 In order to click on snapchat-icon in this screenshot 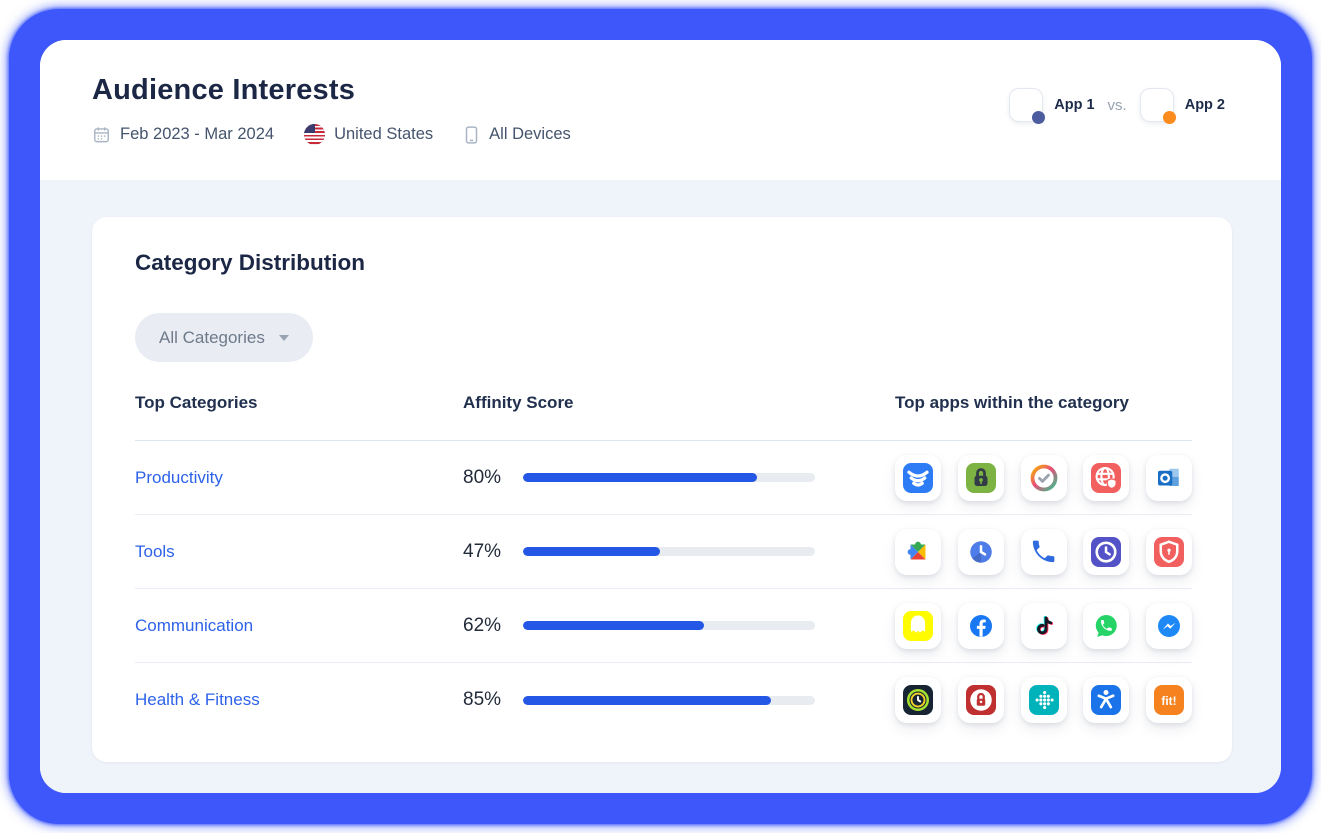, I will do `click(918, 625)`.